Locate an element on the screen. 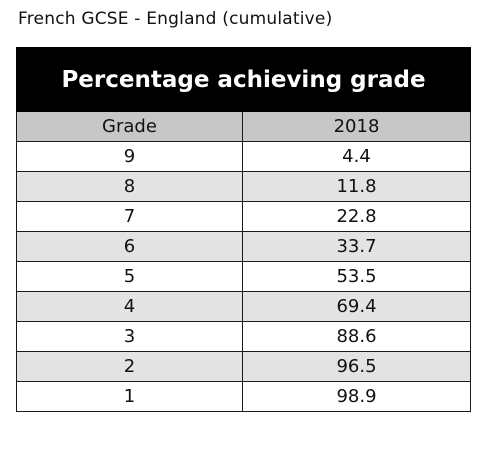  grade-cell: 8 is located at coordinates (129, 186).